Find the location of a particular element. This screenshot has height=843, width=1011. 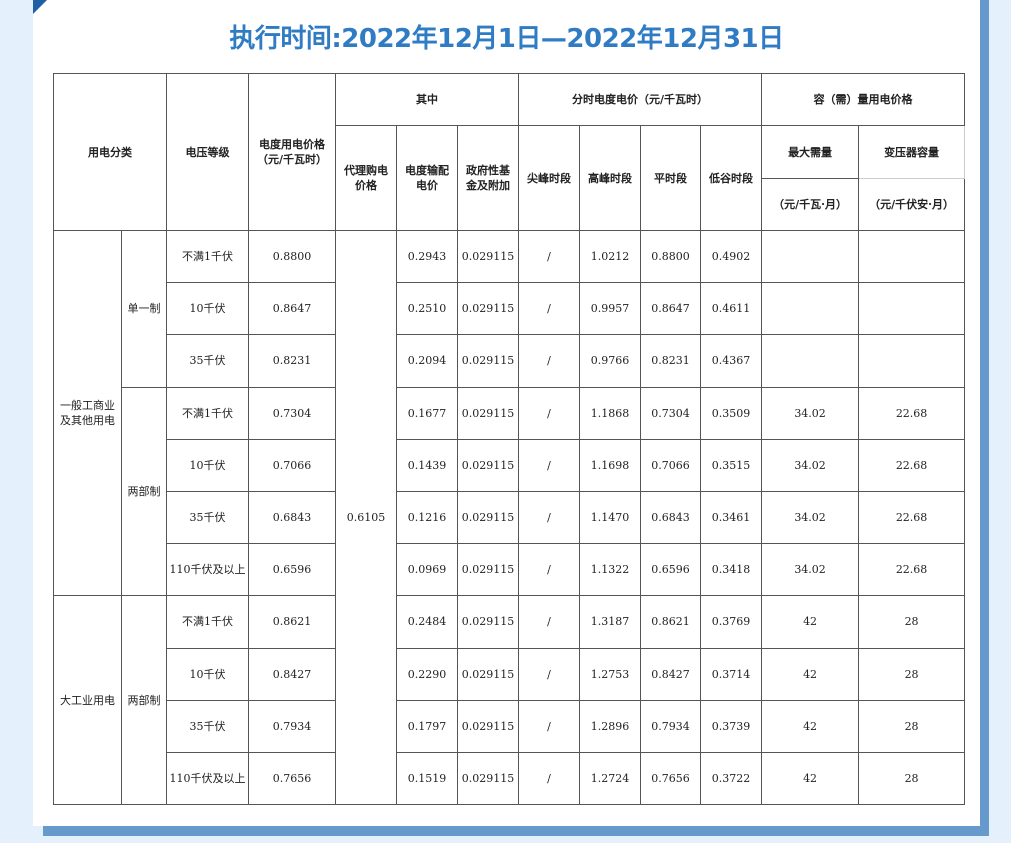

corner-decoration is located at coordinates (40, 7).